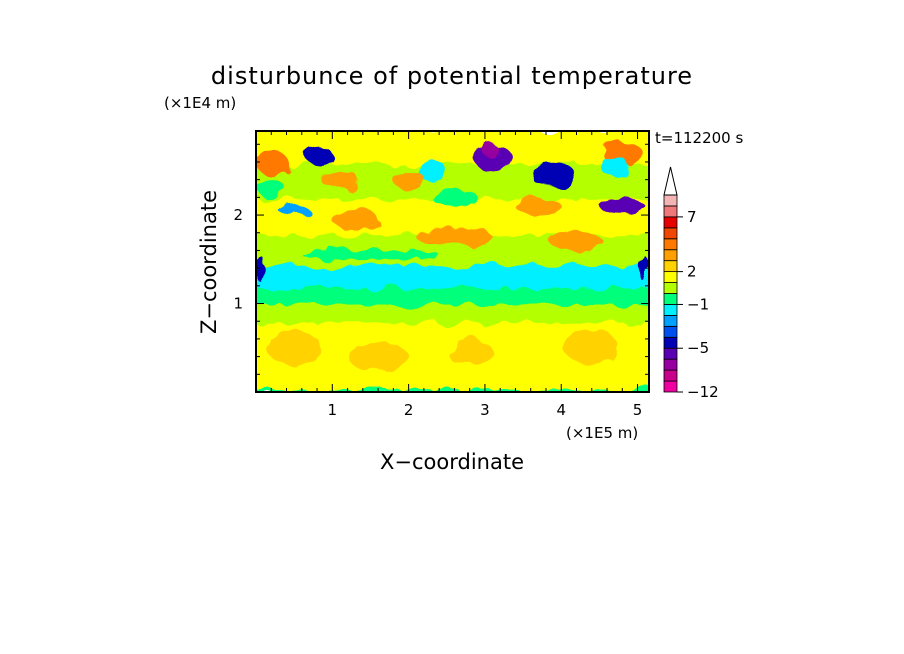 This screenshot has height=654, width=904. I want to click on y-tick-label: 2, so click(238, 215).